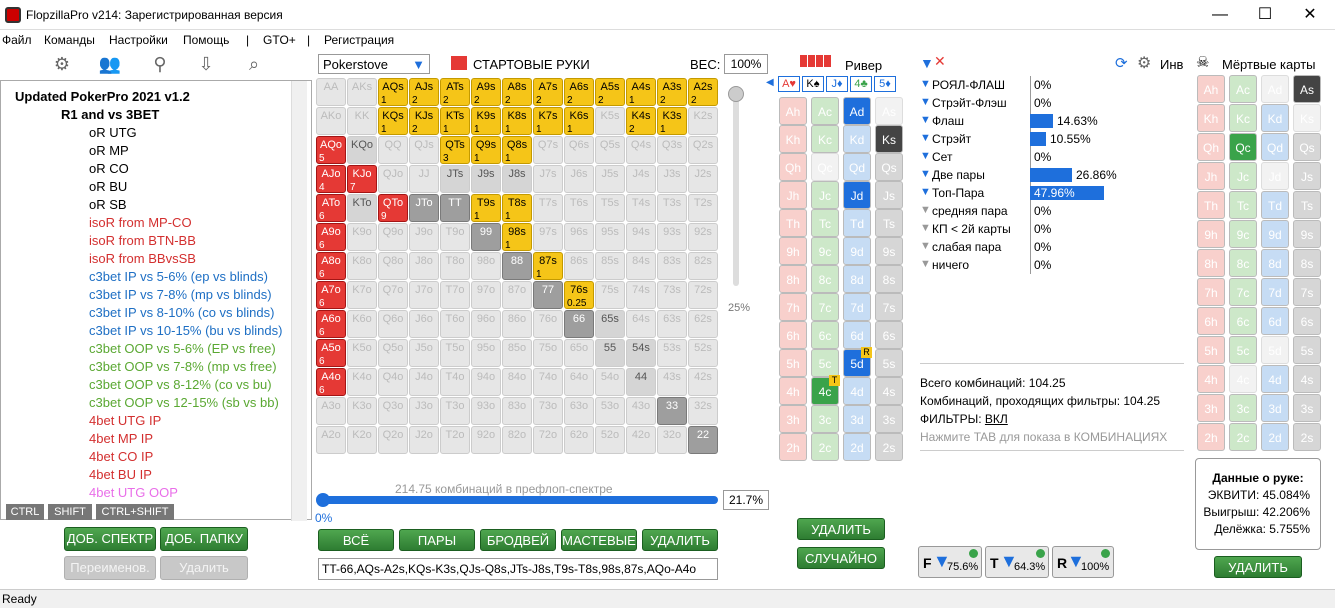 The image size is (1335, 608). What do you see at coordinates (455, 411) in the screenshot?
I see `hand-cell: T3o` at bounding box center [455, 411].